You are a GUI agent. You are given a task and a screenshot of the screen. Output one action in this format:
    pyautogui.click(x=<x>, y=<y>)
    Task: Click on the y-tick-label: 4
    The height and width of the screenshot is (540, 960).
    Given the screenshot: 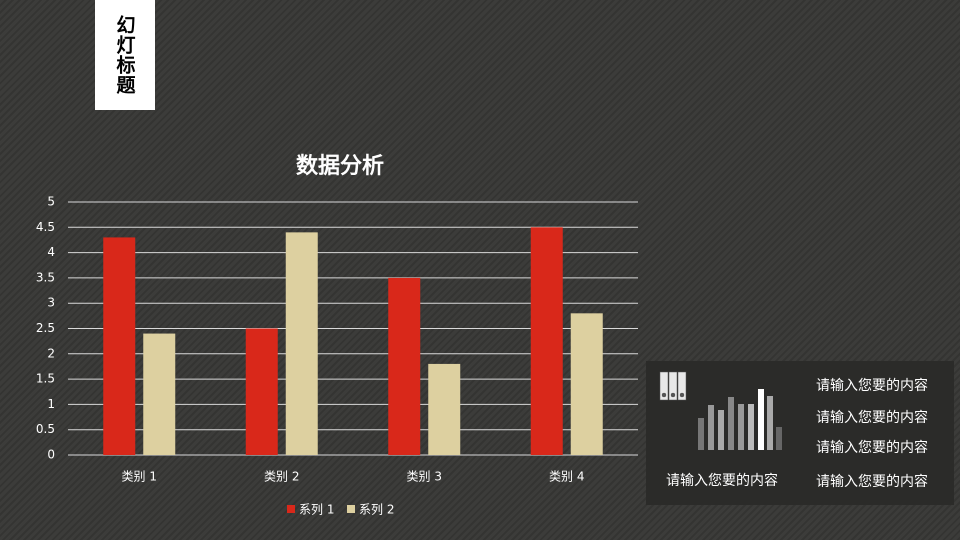 What is the action you would take?
    pyautogui.click(x=51, y=252)
    